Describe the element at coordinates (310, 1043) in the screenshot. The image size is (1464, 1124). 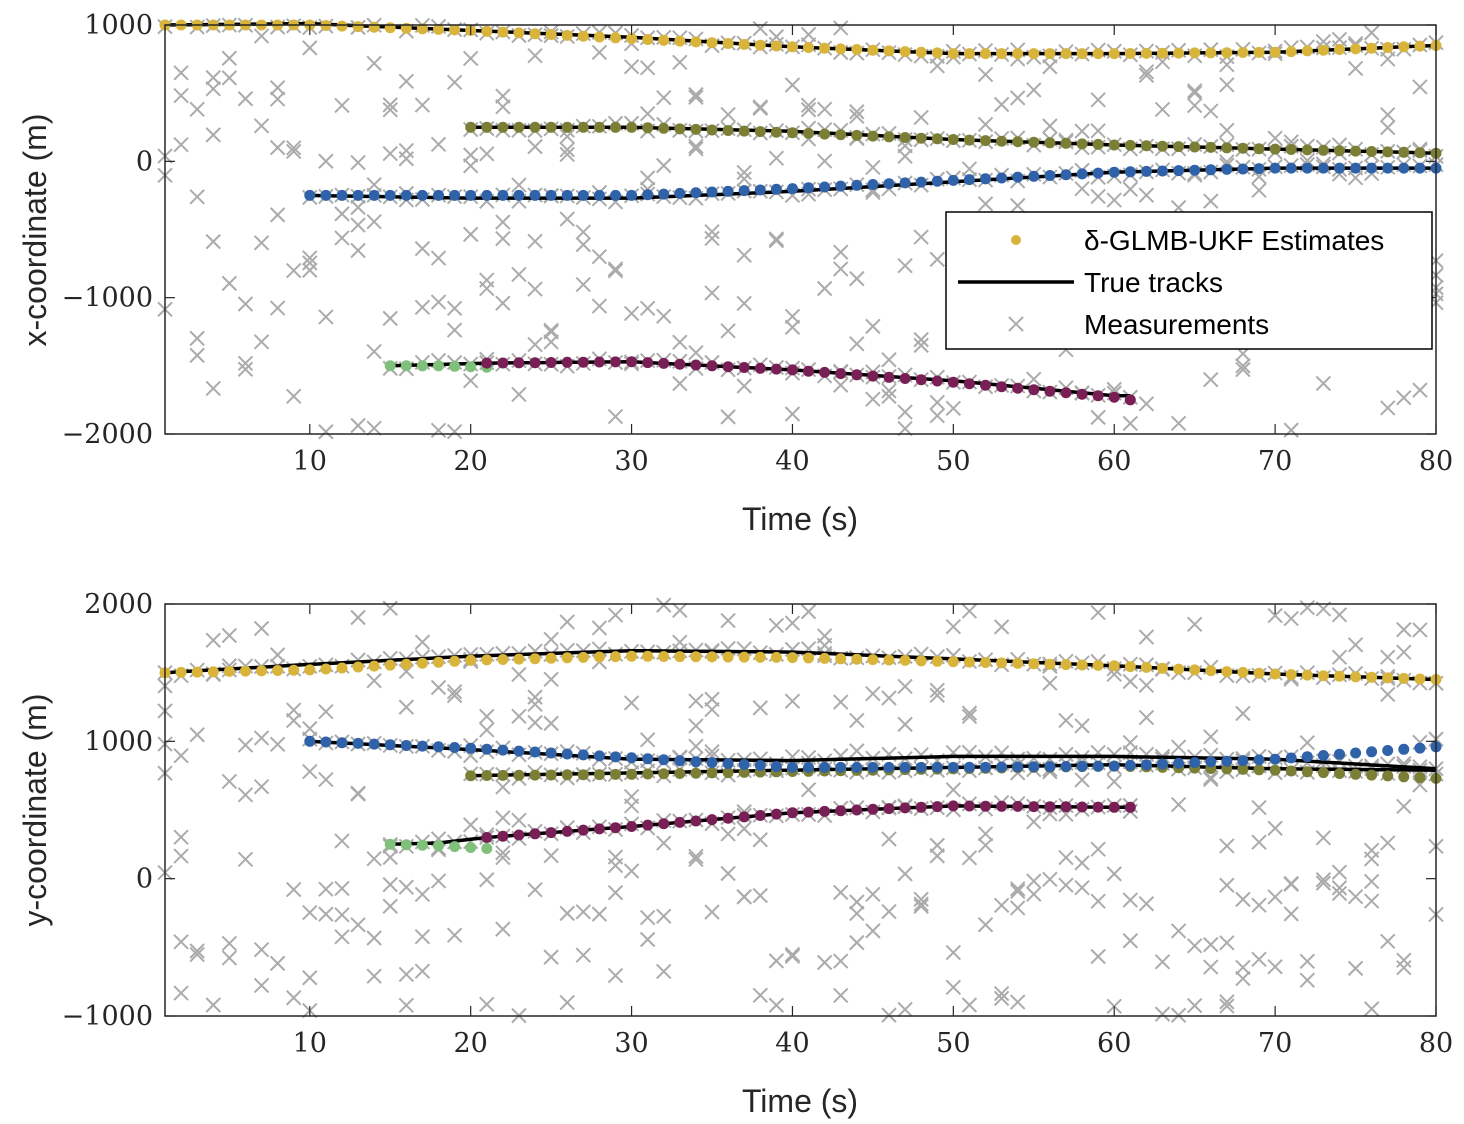
I see `x-tick-label: 10` at that location.